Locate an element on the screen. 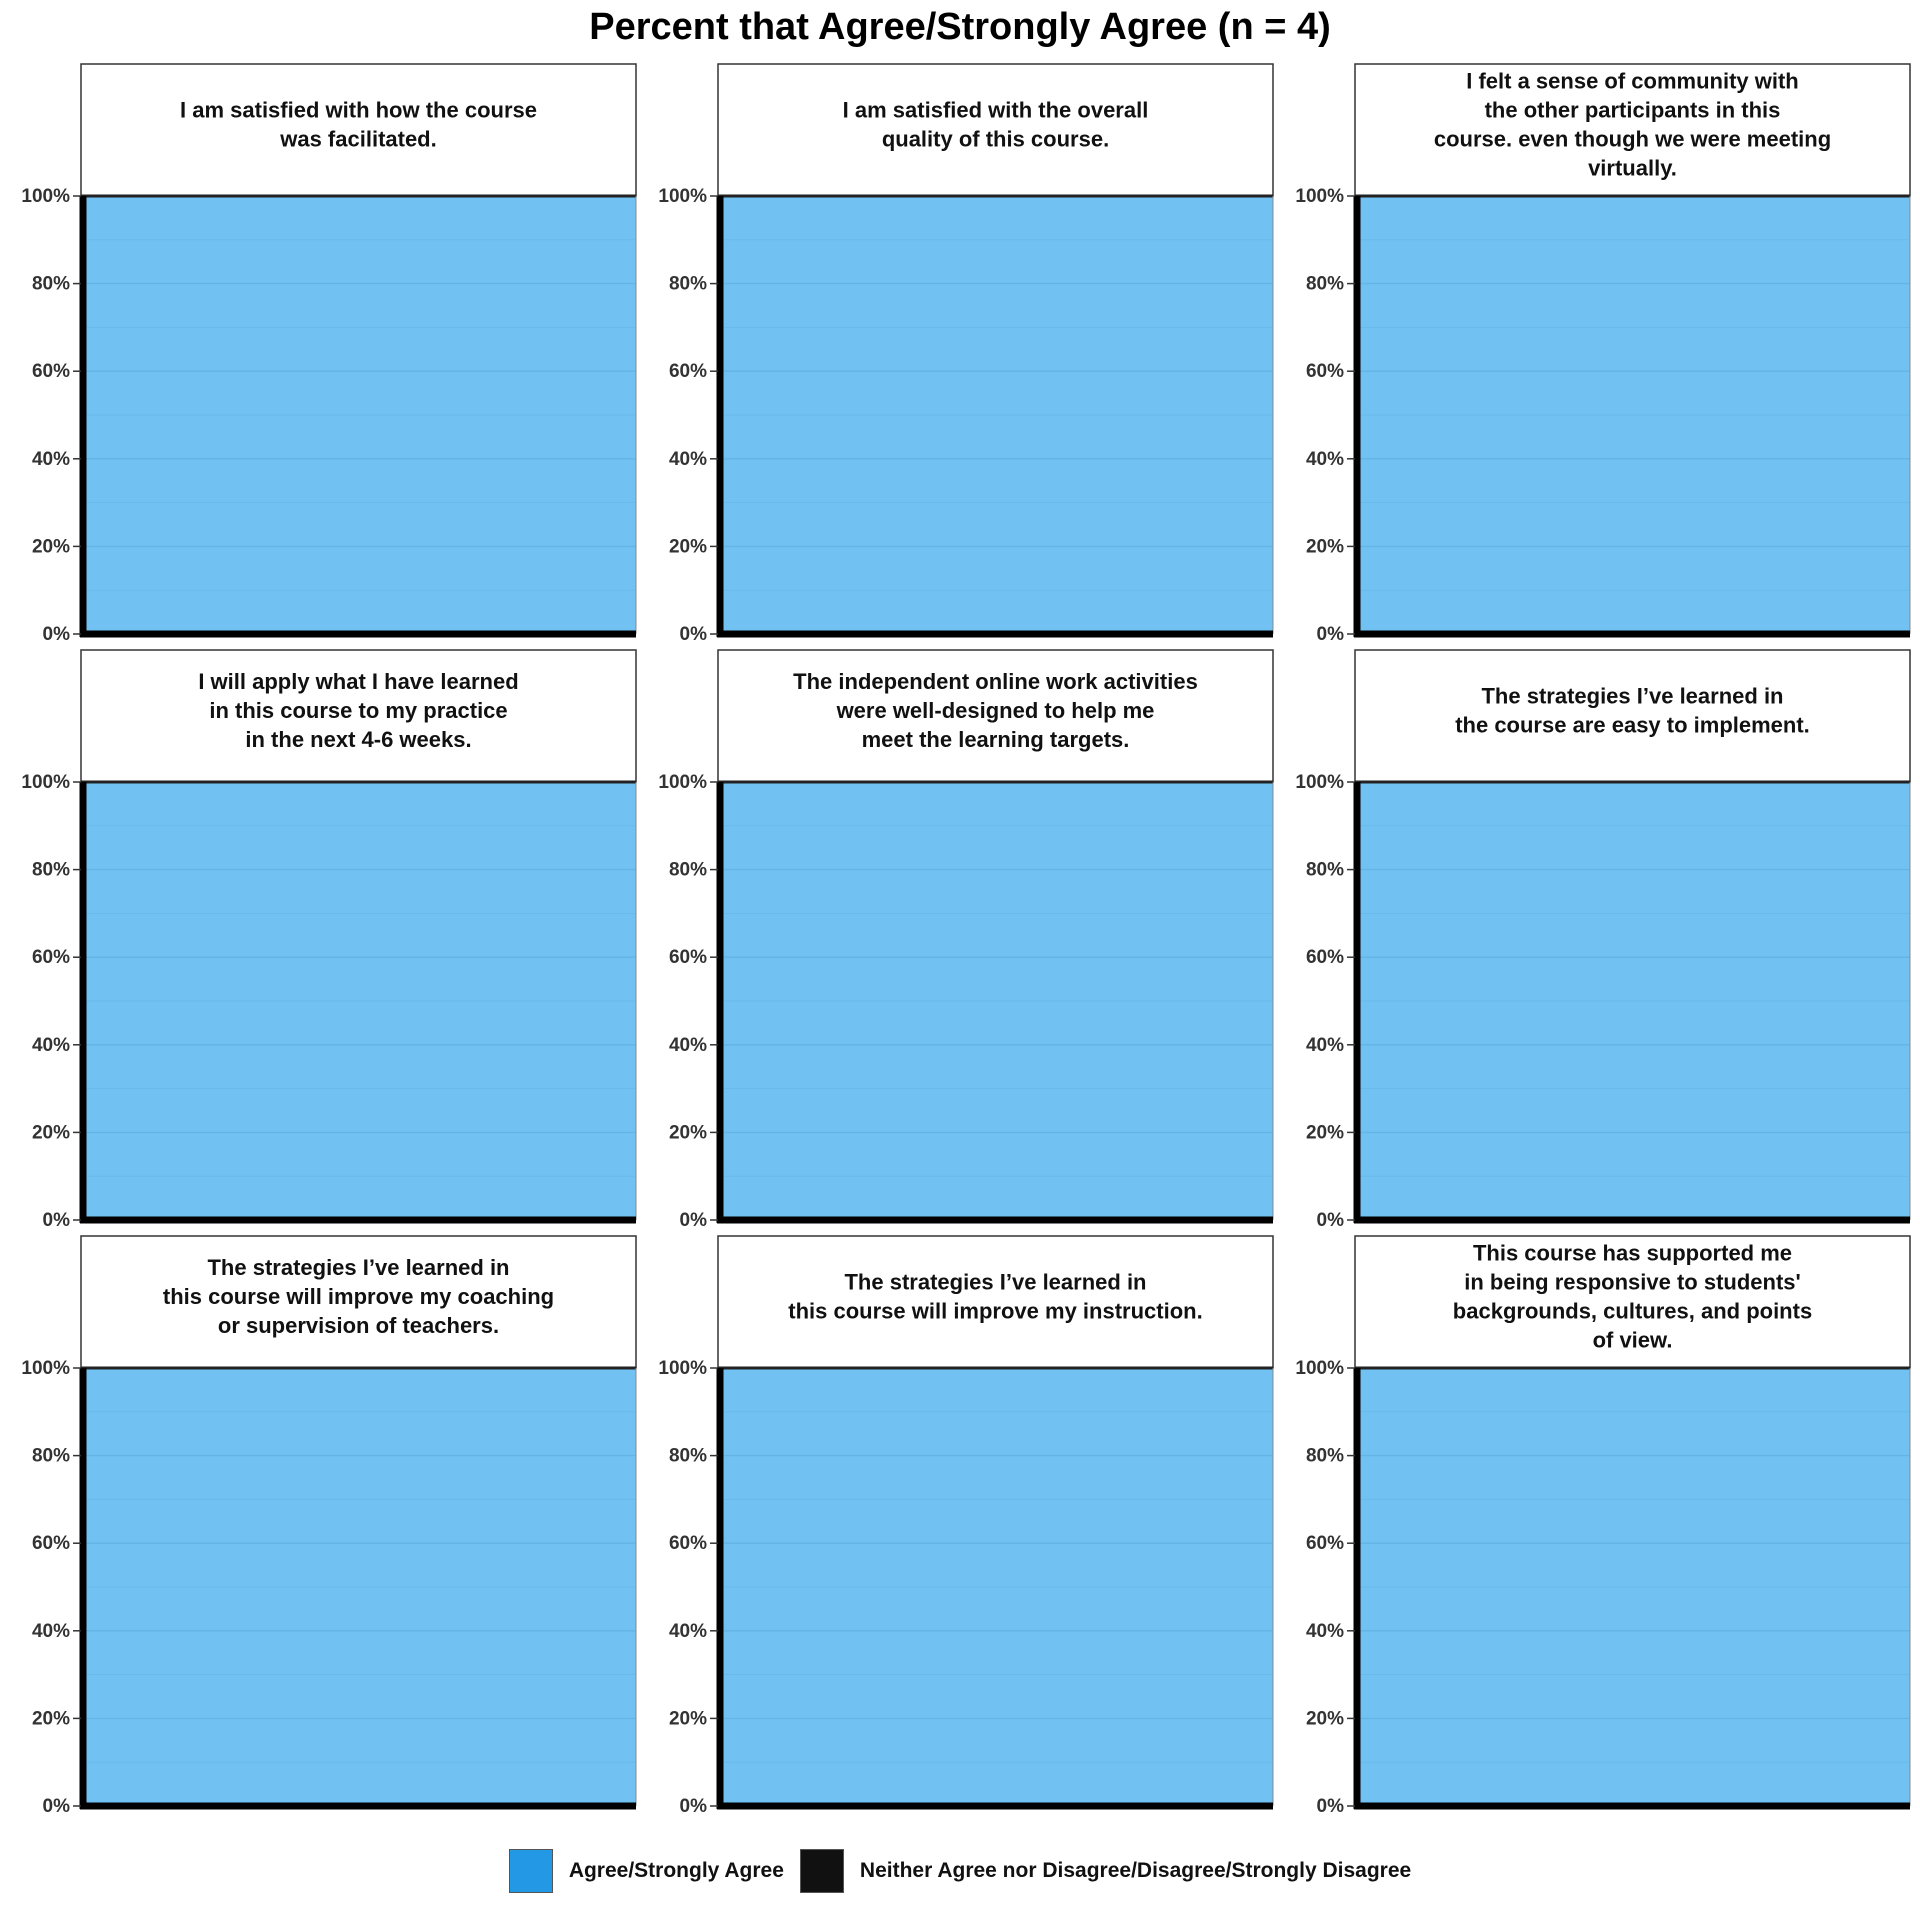 This screenshot has width=1920, height=1920. facet-title-line: this course will improve my instruction. is located at coordinates (995, 1310).